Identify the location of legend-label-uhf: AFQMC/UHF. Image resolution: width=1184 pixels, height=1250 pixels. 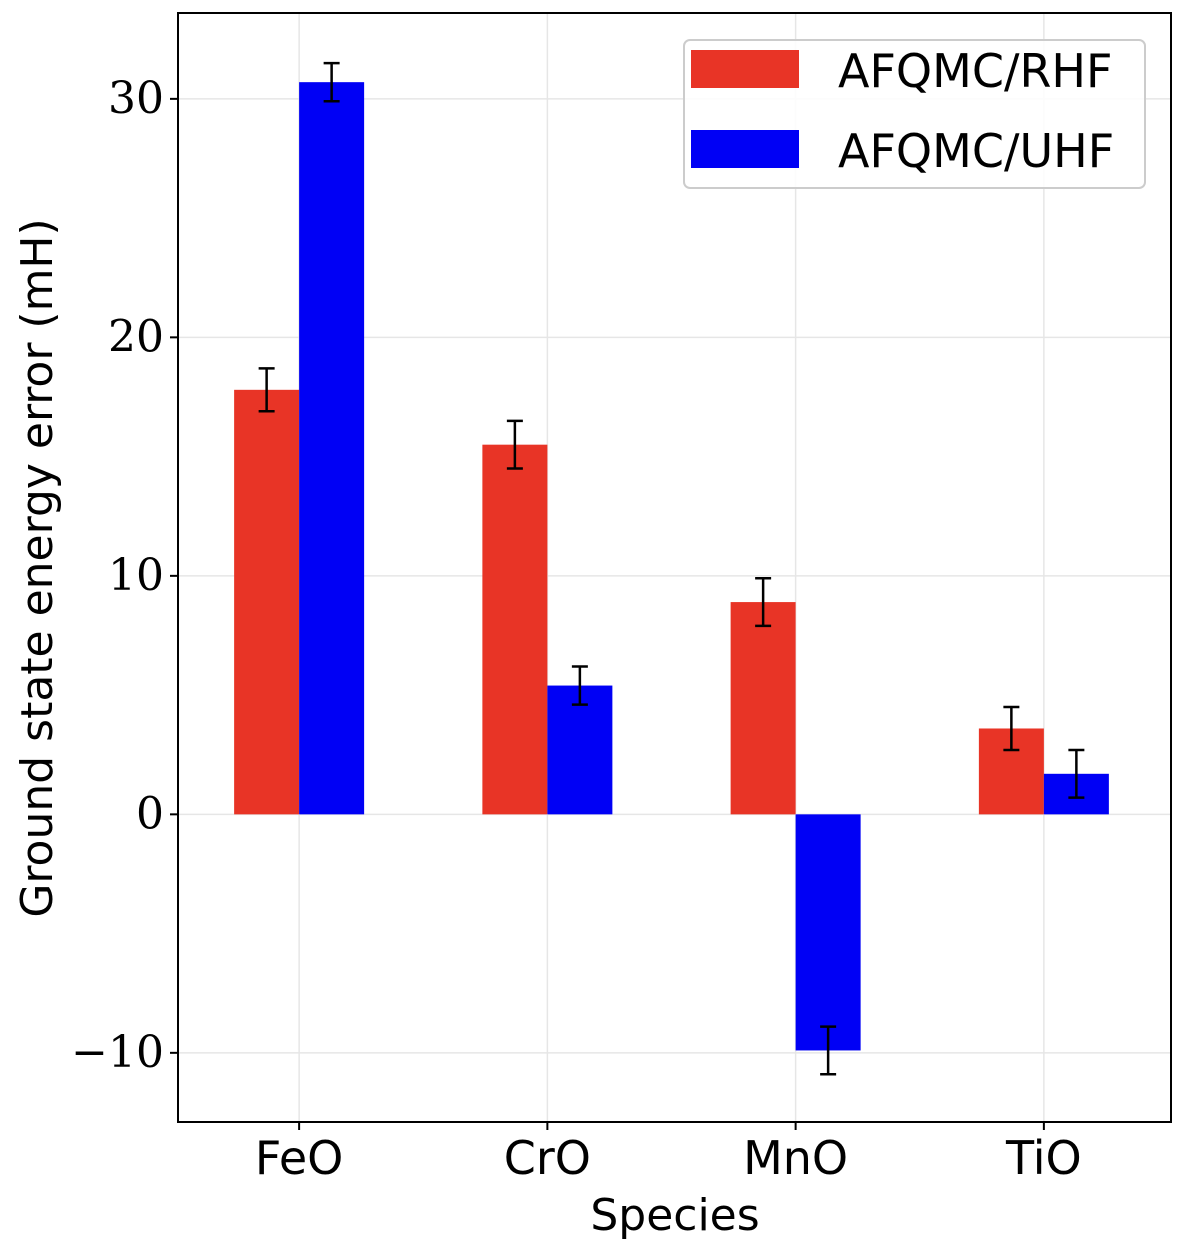
(976, 151).